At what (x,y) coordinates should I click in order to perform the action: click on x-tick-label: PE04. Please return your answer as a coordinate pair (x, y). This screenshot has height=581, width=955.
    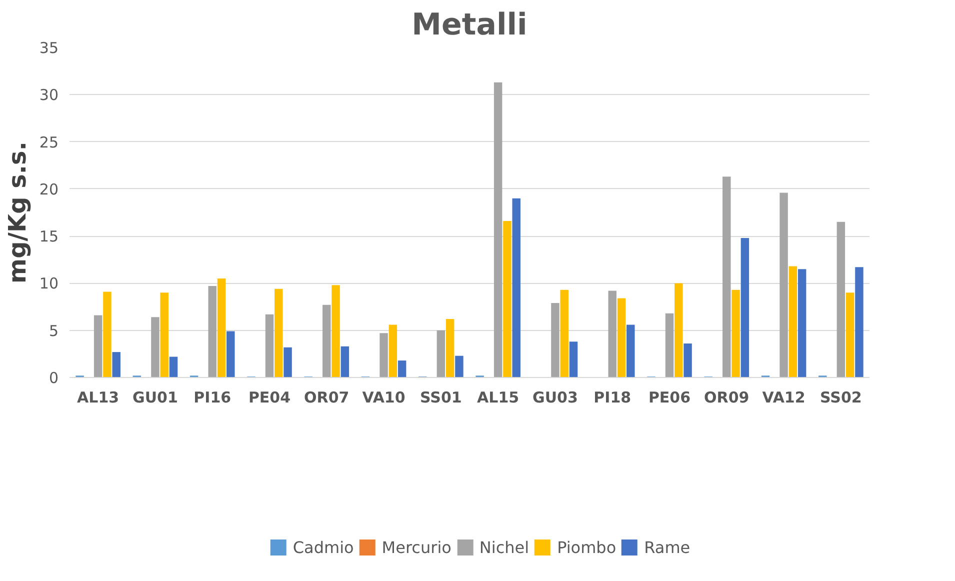
    Looking at the image, I should click on (269, 397).